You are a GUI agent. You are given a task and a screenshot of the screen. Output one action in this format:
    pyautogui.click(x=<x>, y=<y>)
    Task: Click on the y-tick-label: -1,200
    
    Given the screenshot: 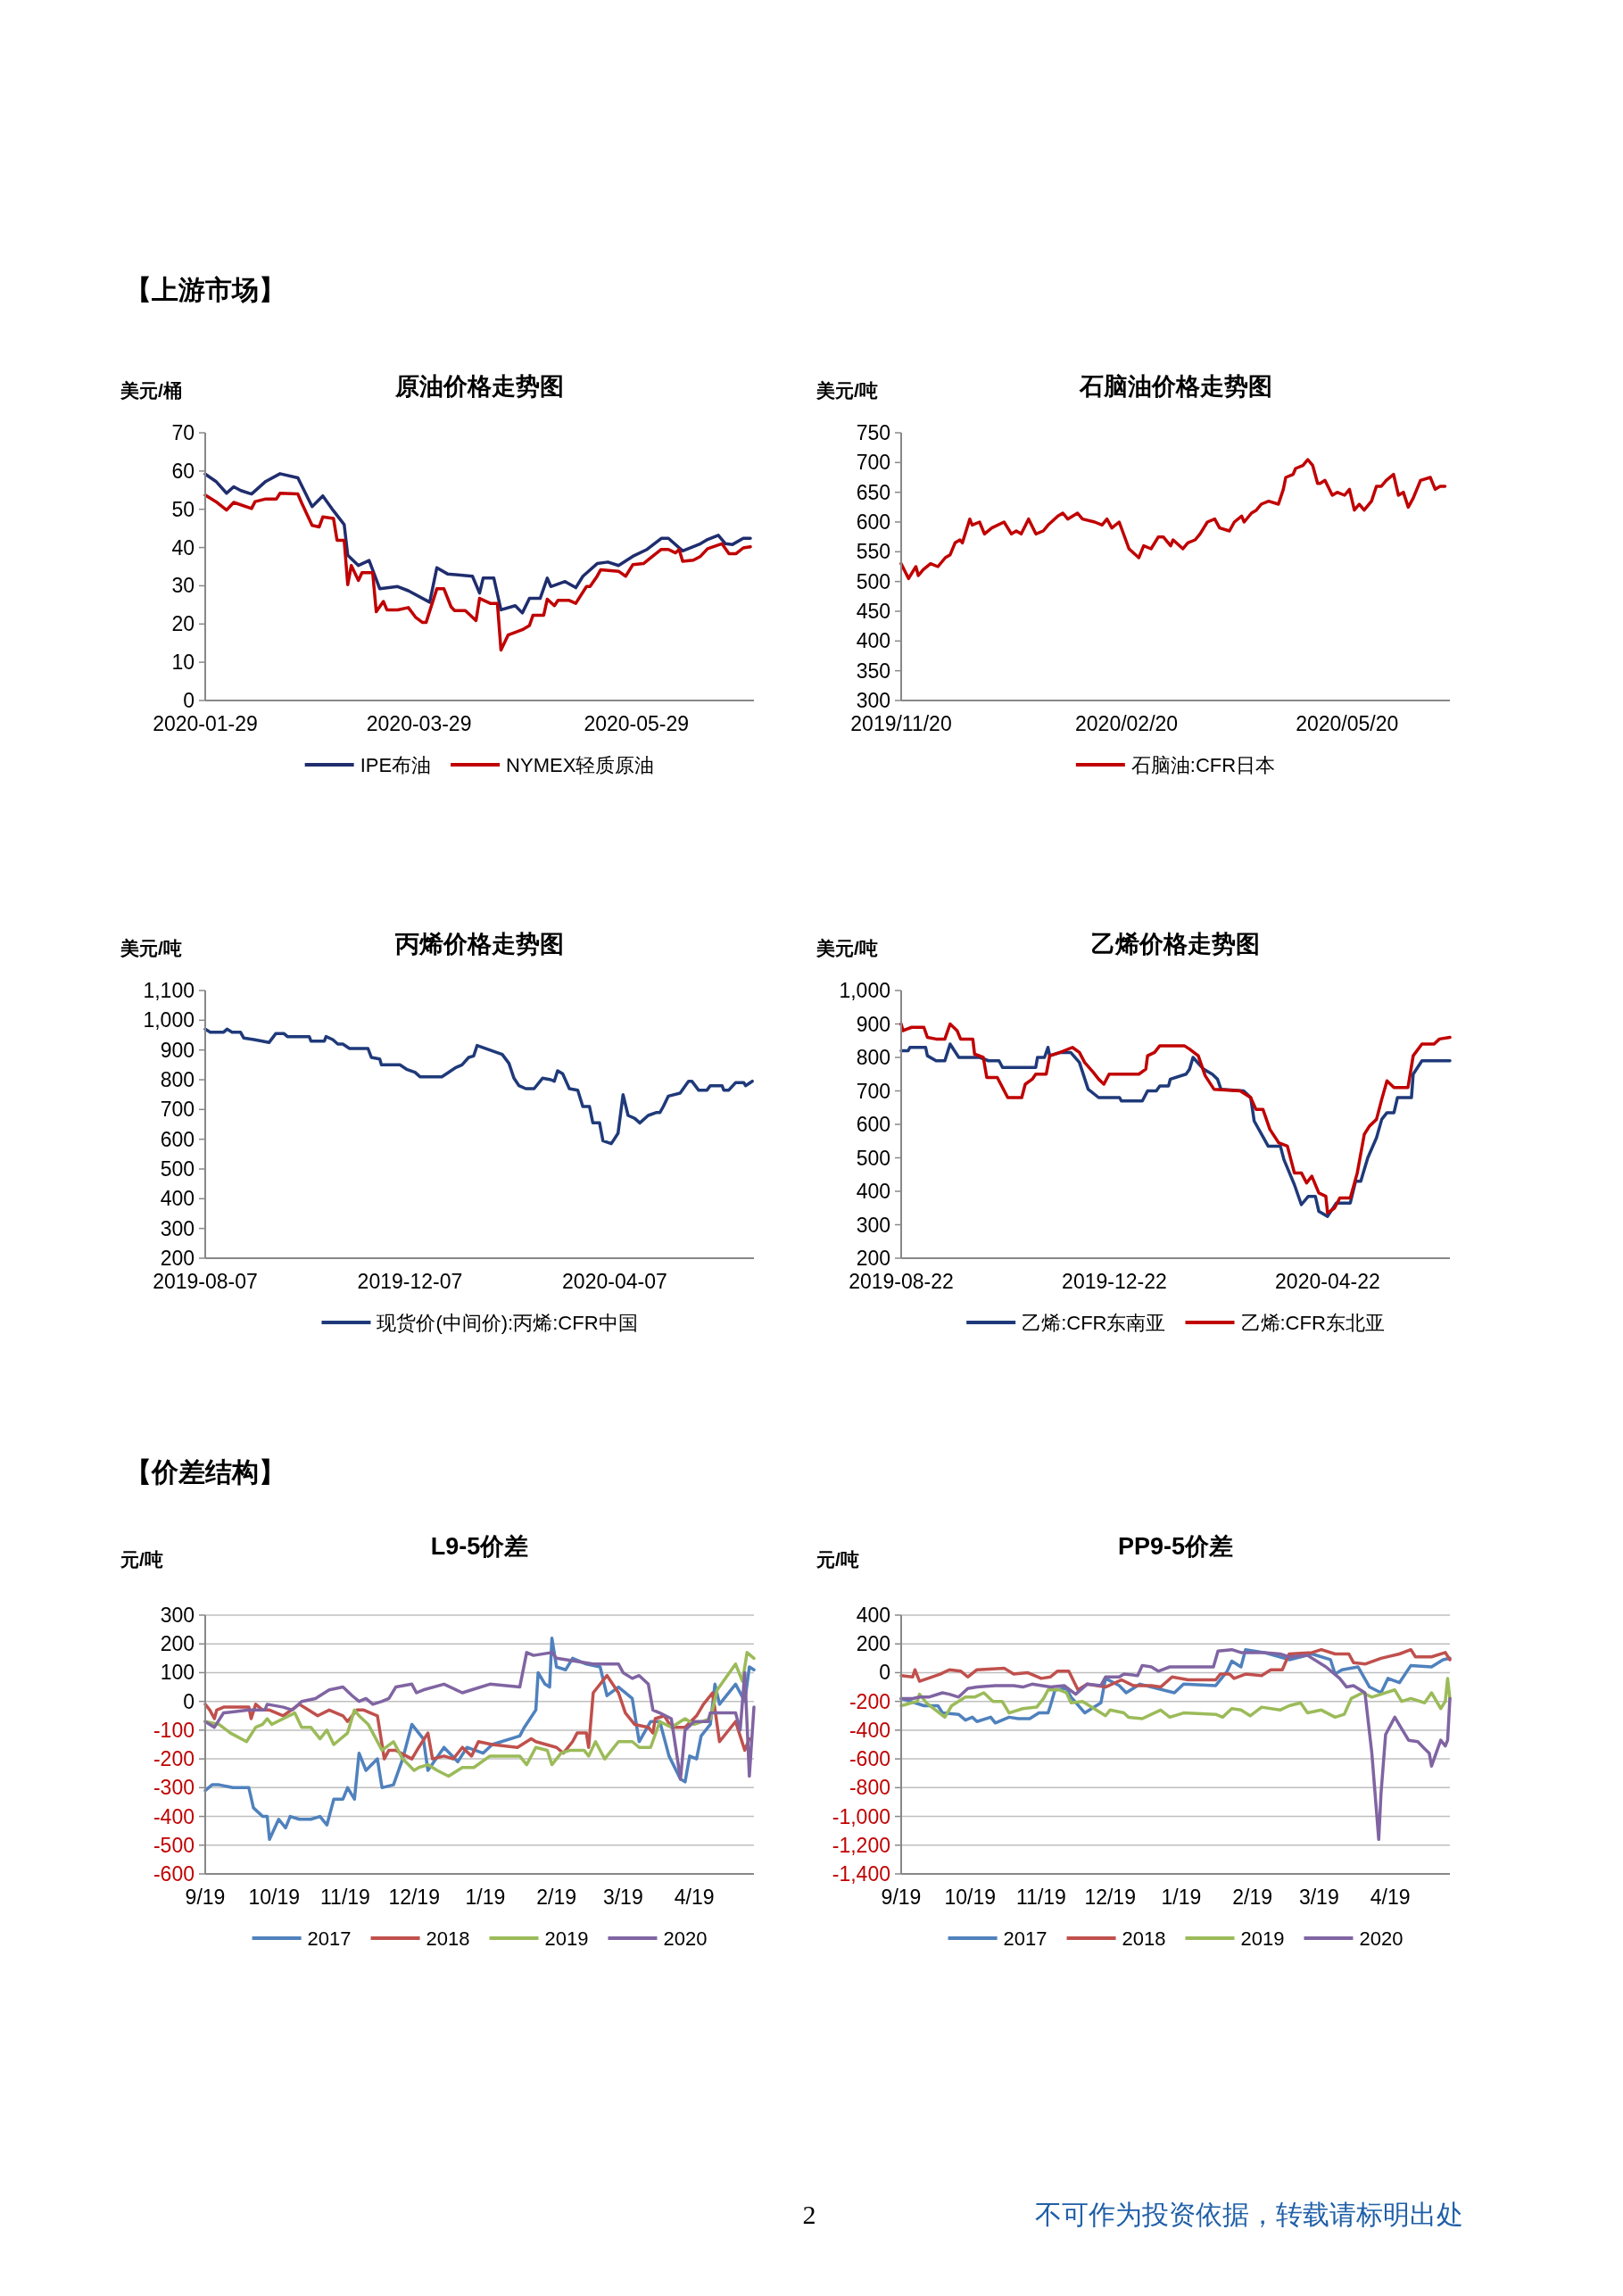 What is the action you would take?
    pyautogui.click(x=861, y=1845)
    